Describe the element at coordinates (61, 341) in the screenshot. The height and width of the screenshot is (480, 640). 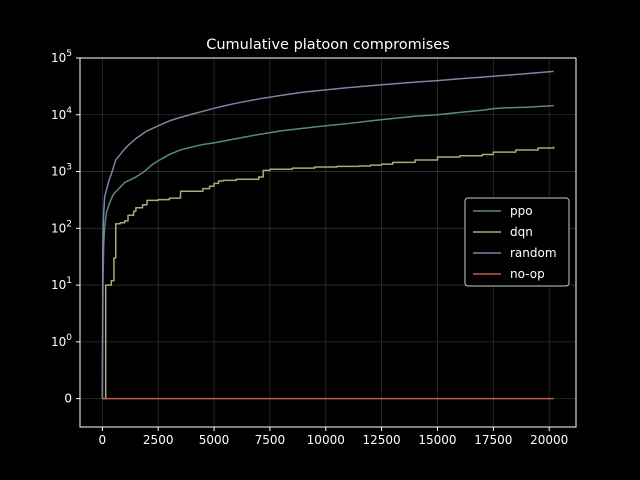
I see `y-tick-label: 10⁰` at that location.